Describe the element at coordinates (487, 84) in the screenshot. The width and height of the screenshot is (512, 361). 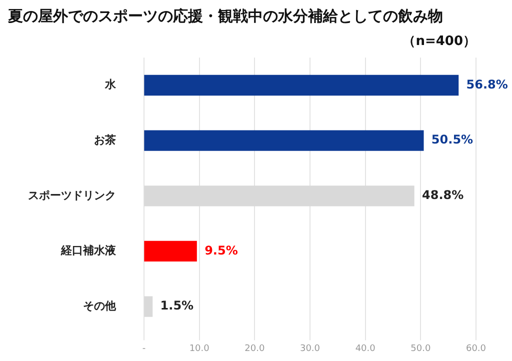
I see `data-label: 56.8%` at that location.